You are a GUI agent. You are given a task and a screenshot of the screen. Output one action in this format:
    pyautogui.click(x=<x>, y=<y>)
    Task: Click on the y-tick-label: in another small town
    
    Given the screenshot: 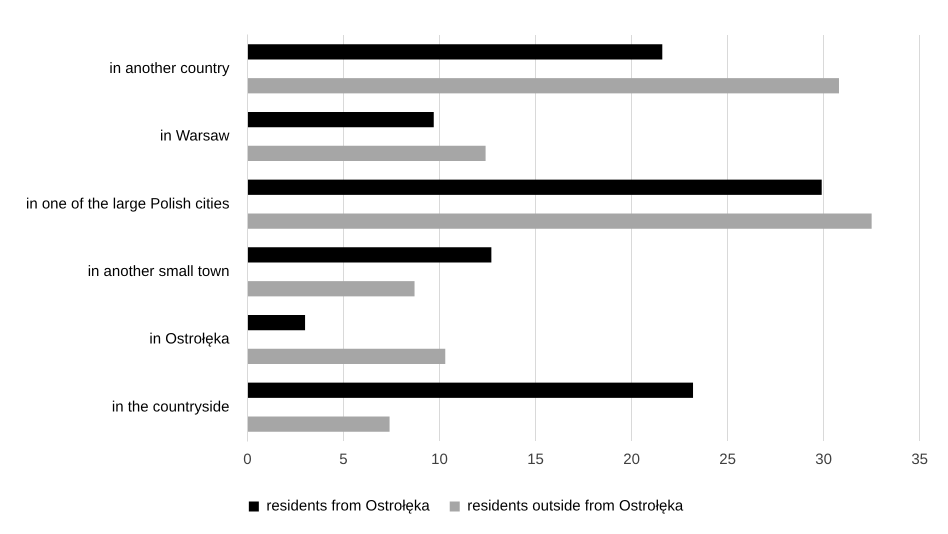 What is the action you would take?
    pyautogui.click(x=159, y=271)
    